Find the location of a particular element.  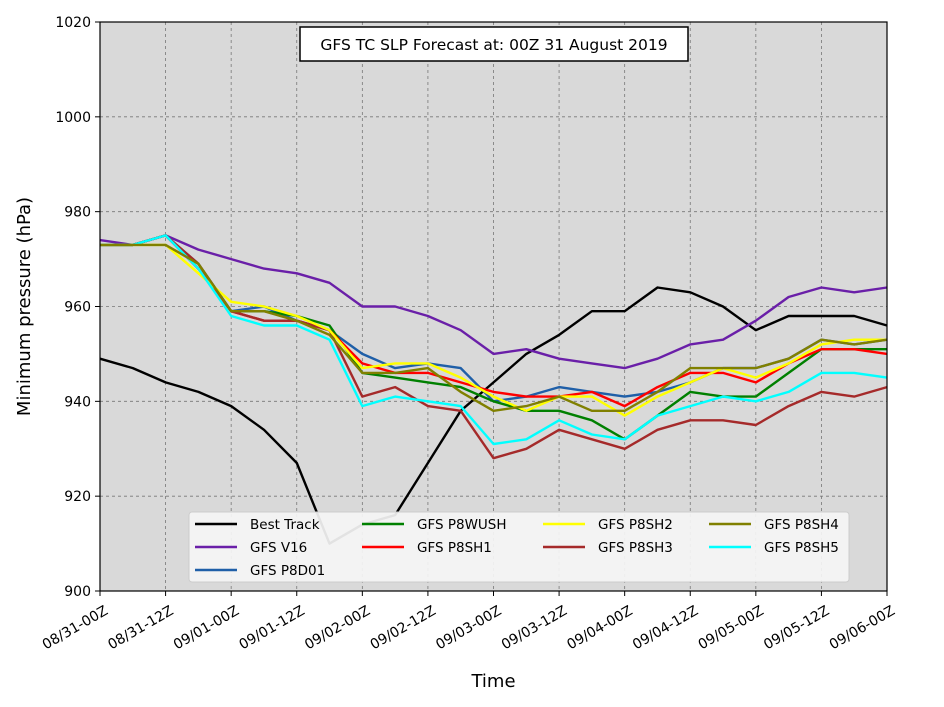

y-tick-label: 1020 is located at coordinates (73, 23).